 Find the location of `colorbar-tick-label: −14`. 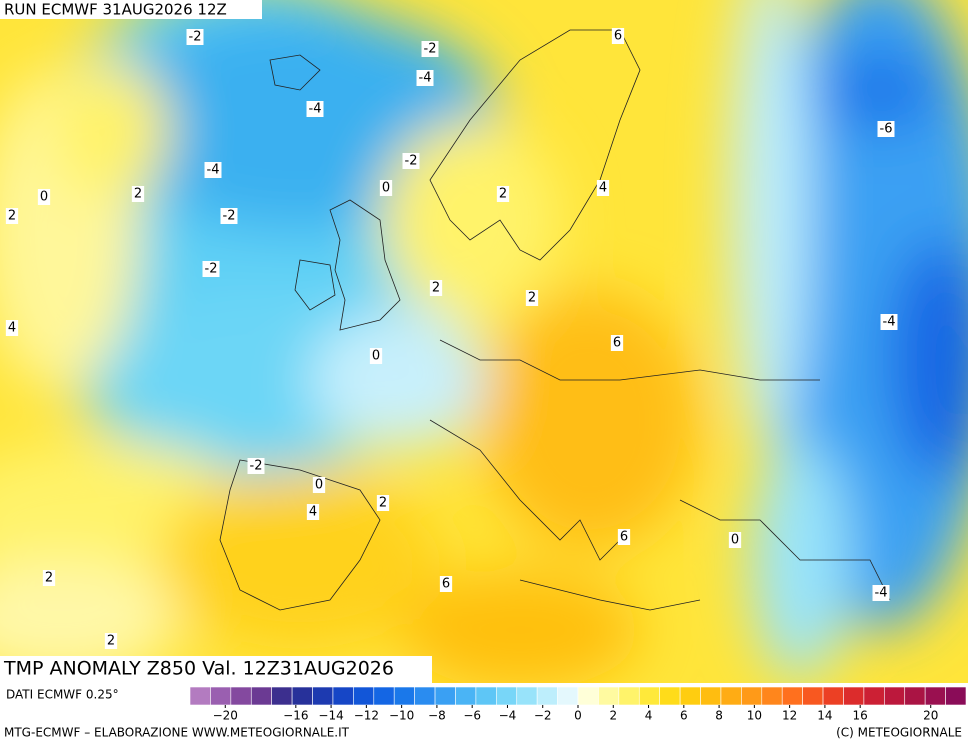

colorbar-tick-label: −14 is located at coordinates (330, 716).